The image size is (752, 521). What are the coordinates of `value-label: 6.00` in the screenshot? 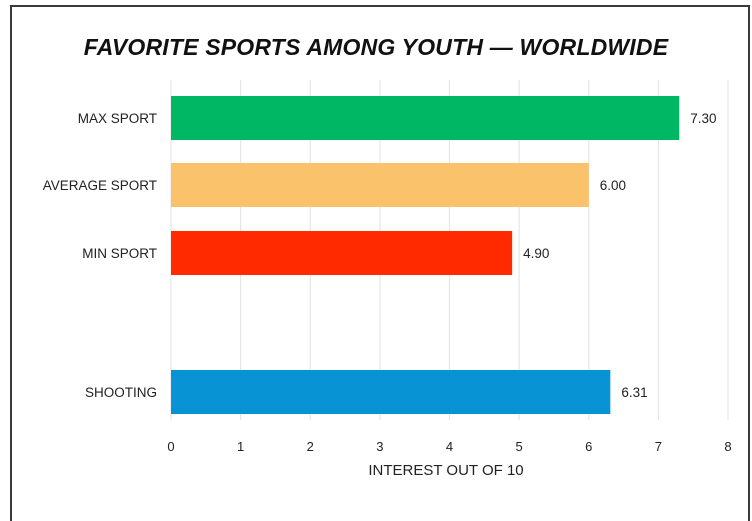 It's located at (613, 185).